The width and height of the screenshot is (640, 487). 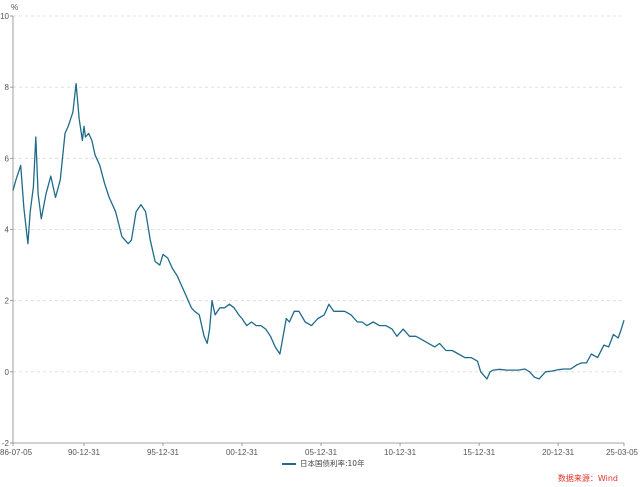 I want to click on y-tick-label: 10, so click(x=4, y=16).